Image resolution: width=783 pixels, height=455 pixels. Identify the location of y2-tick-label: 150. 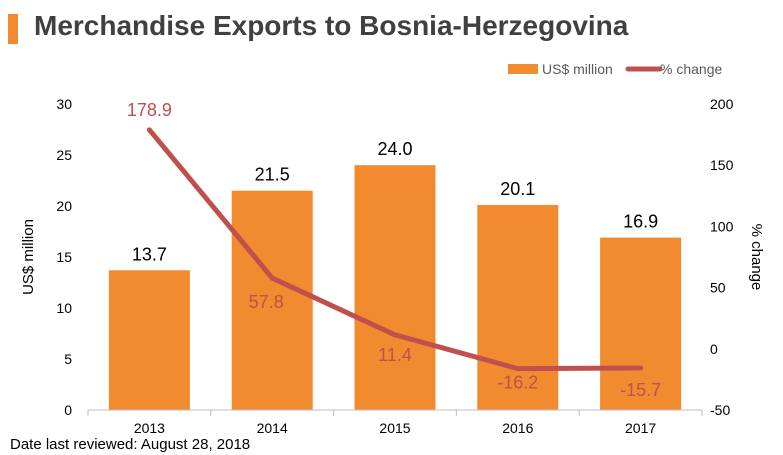
(722, 165).